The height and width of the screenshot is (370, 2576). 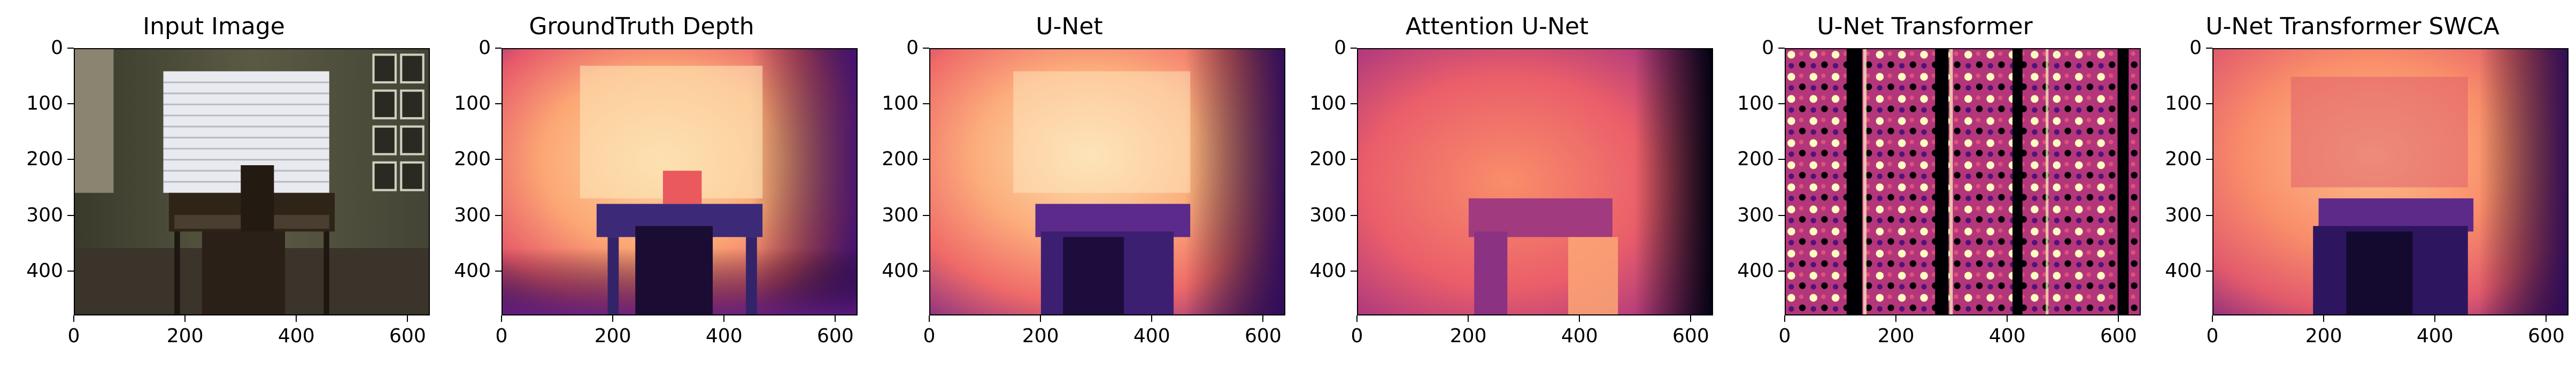 I want to click on attention-unet-depth-map, so click(x=1535, y=181).